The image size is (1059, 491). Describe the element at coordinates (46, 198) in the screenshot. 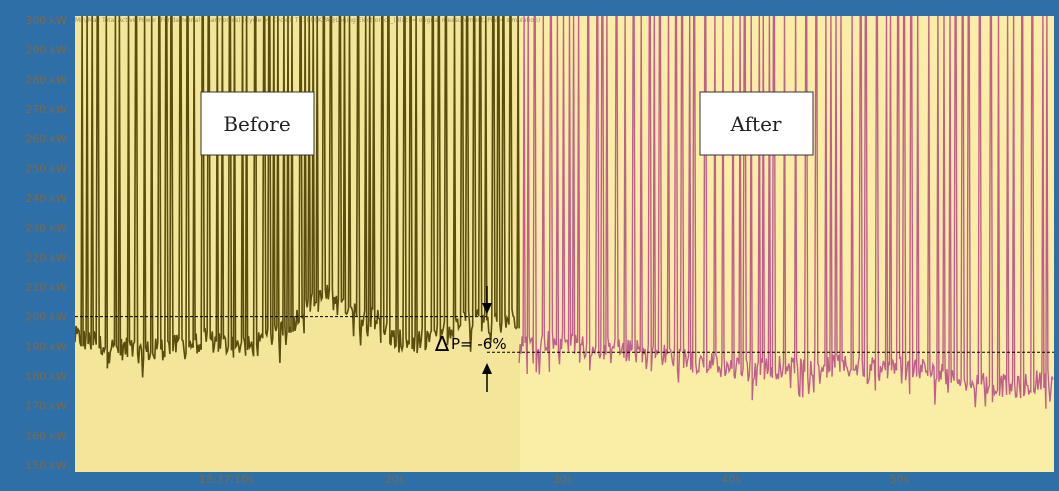

I see `y-tick-label: 240 kW` at that location.